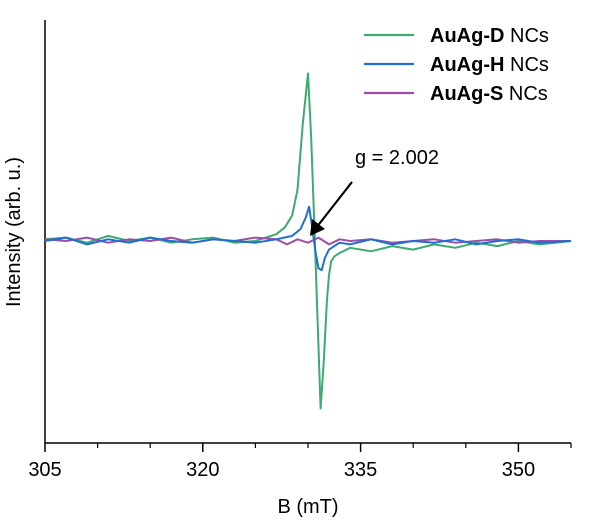 The height and width of the screenshot is (528, 614). What do you see at coordinates (14, 232) in the screenshot?
I see `y-axis-label: Intensity (arb. u.)` at bounding box center [14, 232].